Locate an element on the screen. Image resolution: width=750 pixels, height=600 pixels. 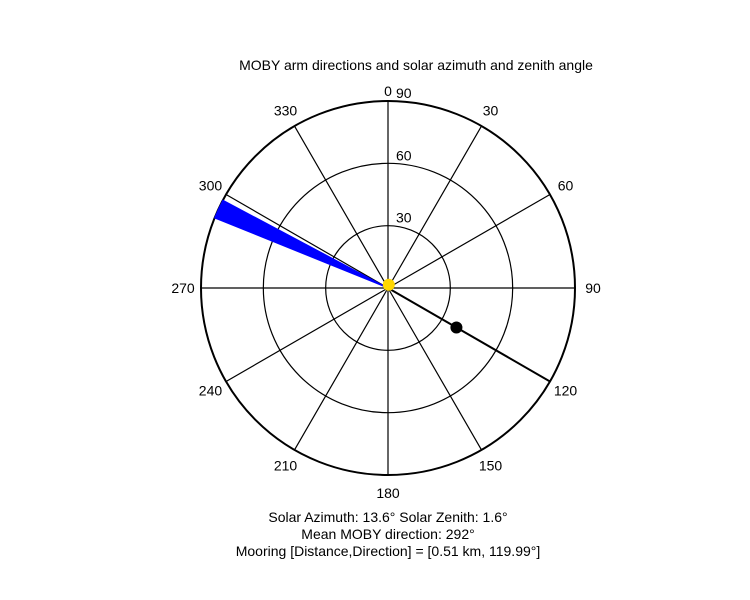
angle-tick-label-240: 240 is located at coordinates (211, 391).